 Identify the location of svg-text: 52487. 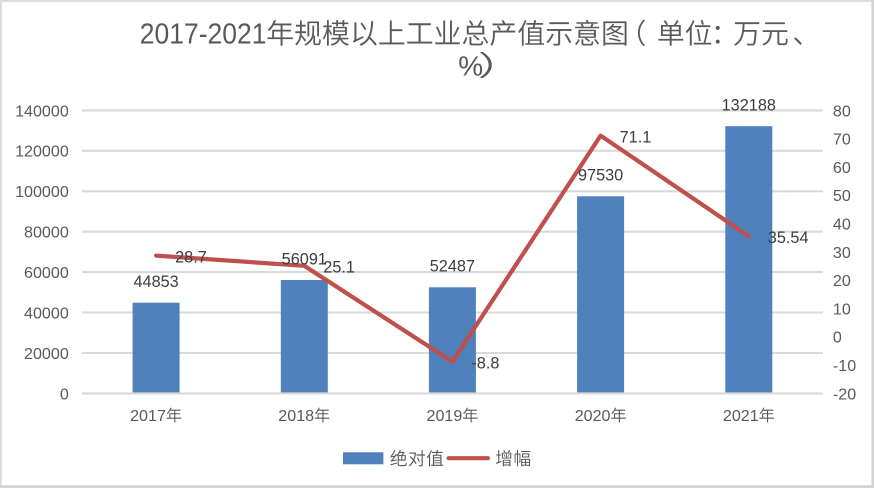
(452, 267).